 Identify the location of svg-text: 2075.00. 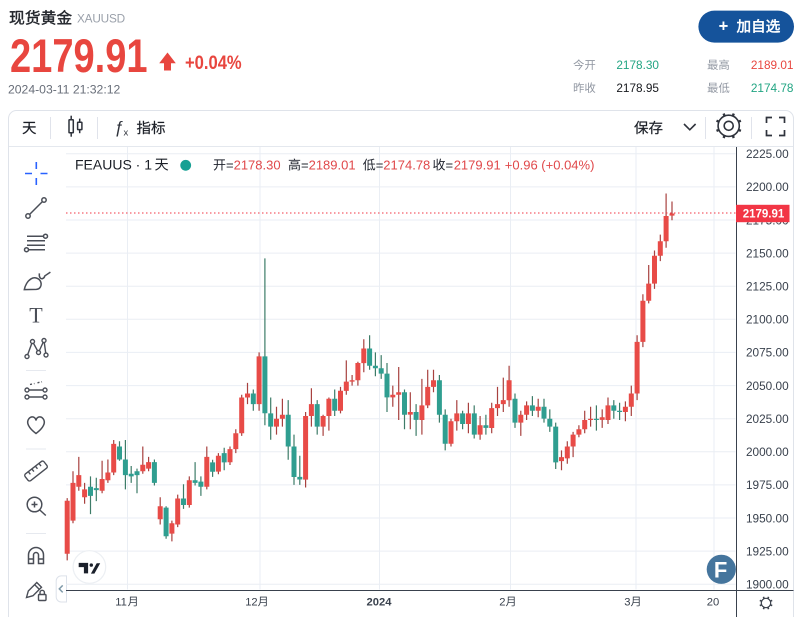
(767, 353).